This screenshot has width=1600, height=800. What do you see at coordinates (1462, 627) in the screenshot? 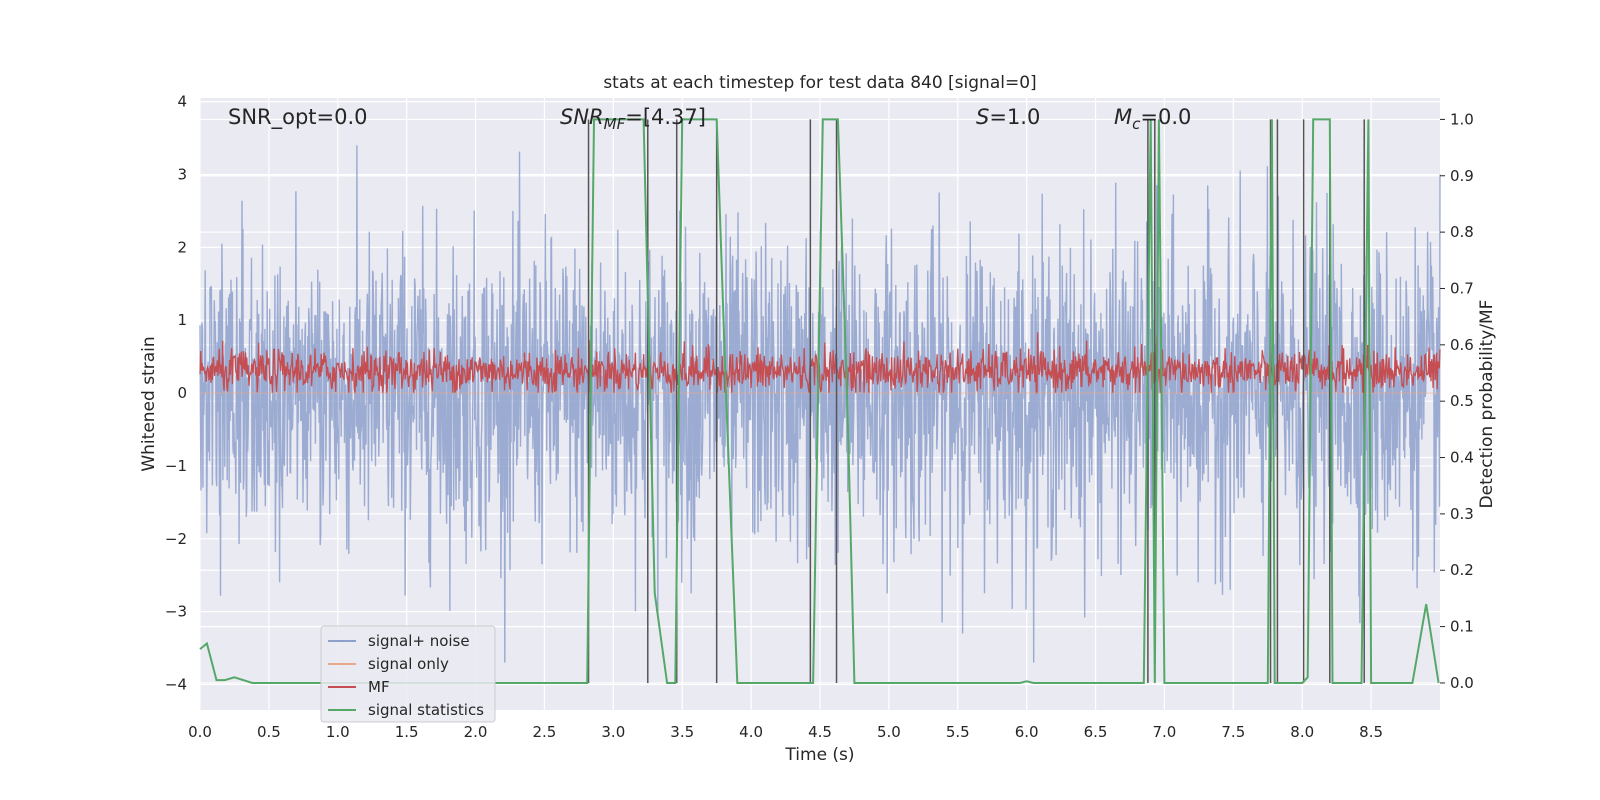
I see `y-right-tick-label: 0.1` at bounding box center [1462, 627].